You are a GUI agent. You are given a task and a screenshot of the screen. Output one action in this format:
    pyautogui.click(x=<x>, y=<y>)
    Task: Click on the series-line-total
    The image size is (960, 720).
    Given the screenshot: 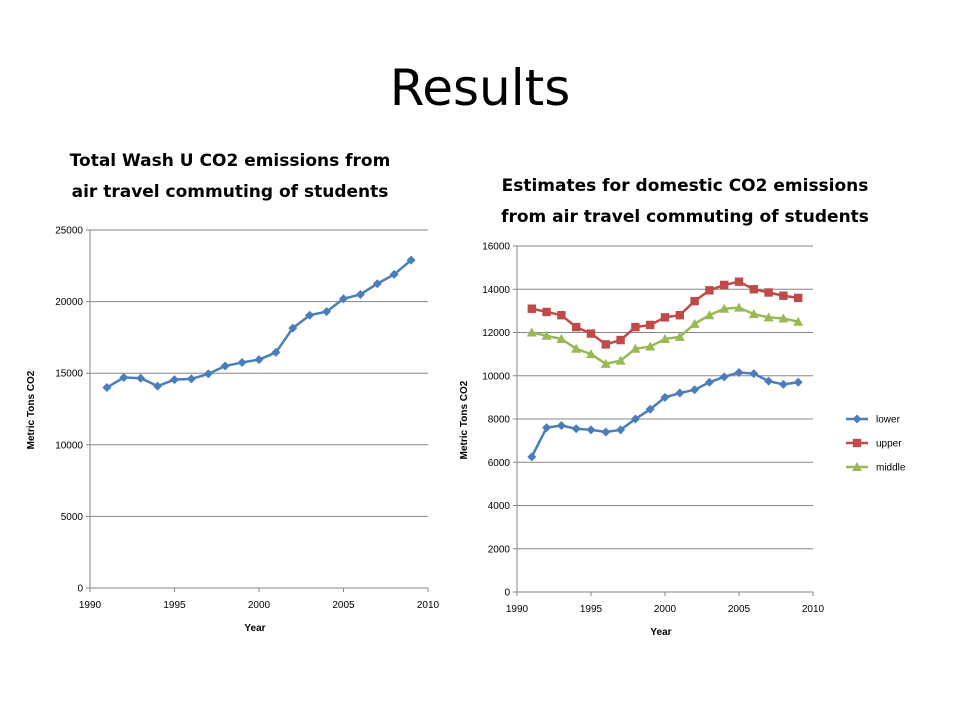 What is the action you would take?
    pyautogui.click(x=259, y=324)
    